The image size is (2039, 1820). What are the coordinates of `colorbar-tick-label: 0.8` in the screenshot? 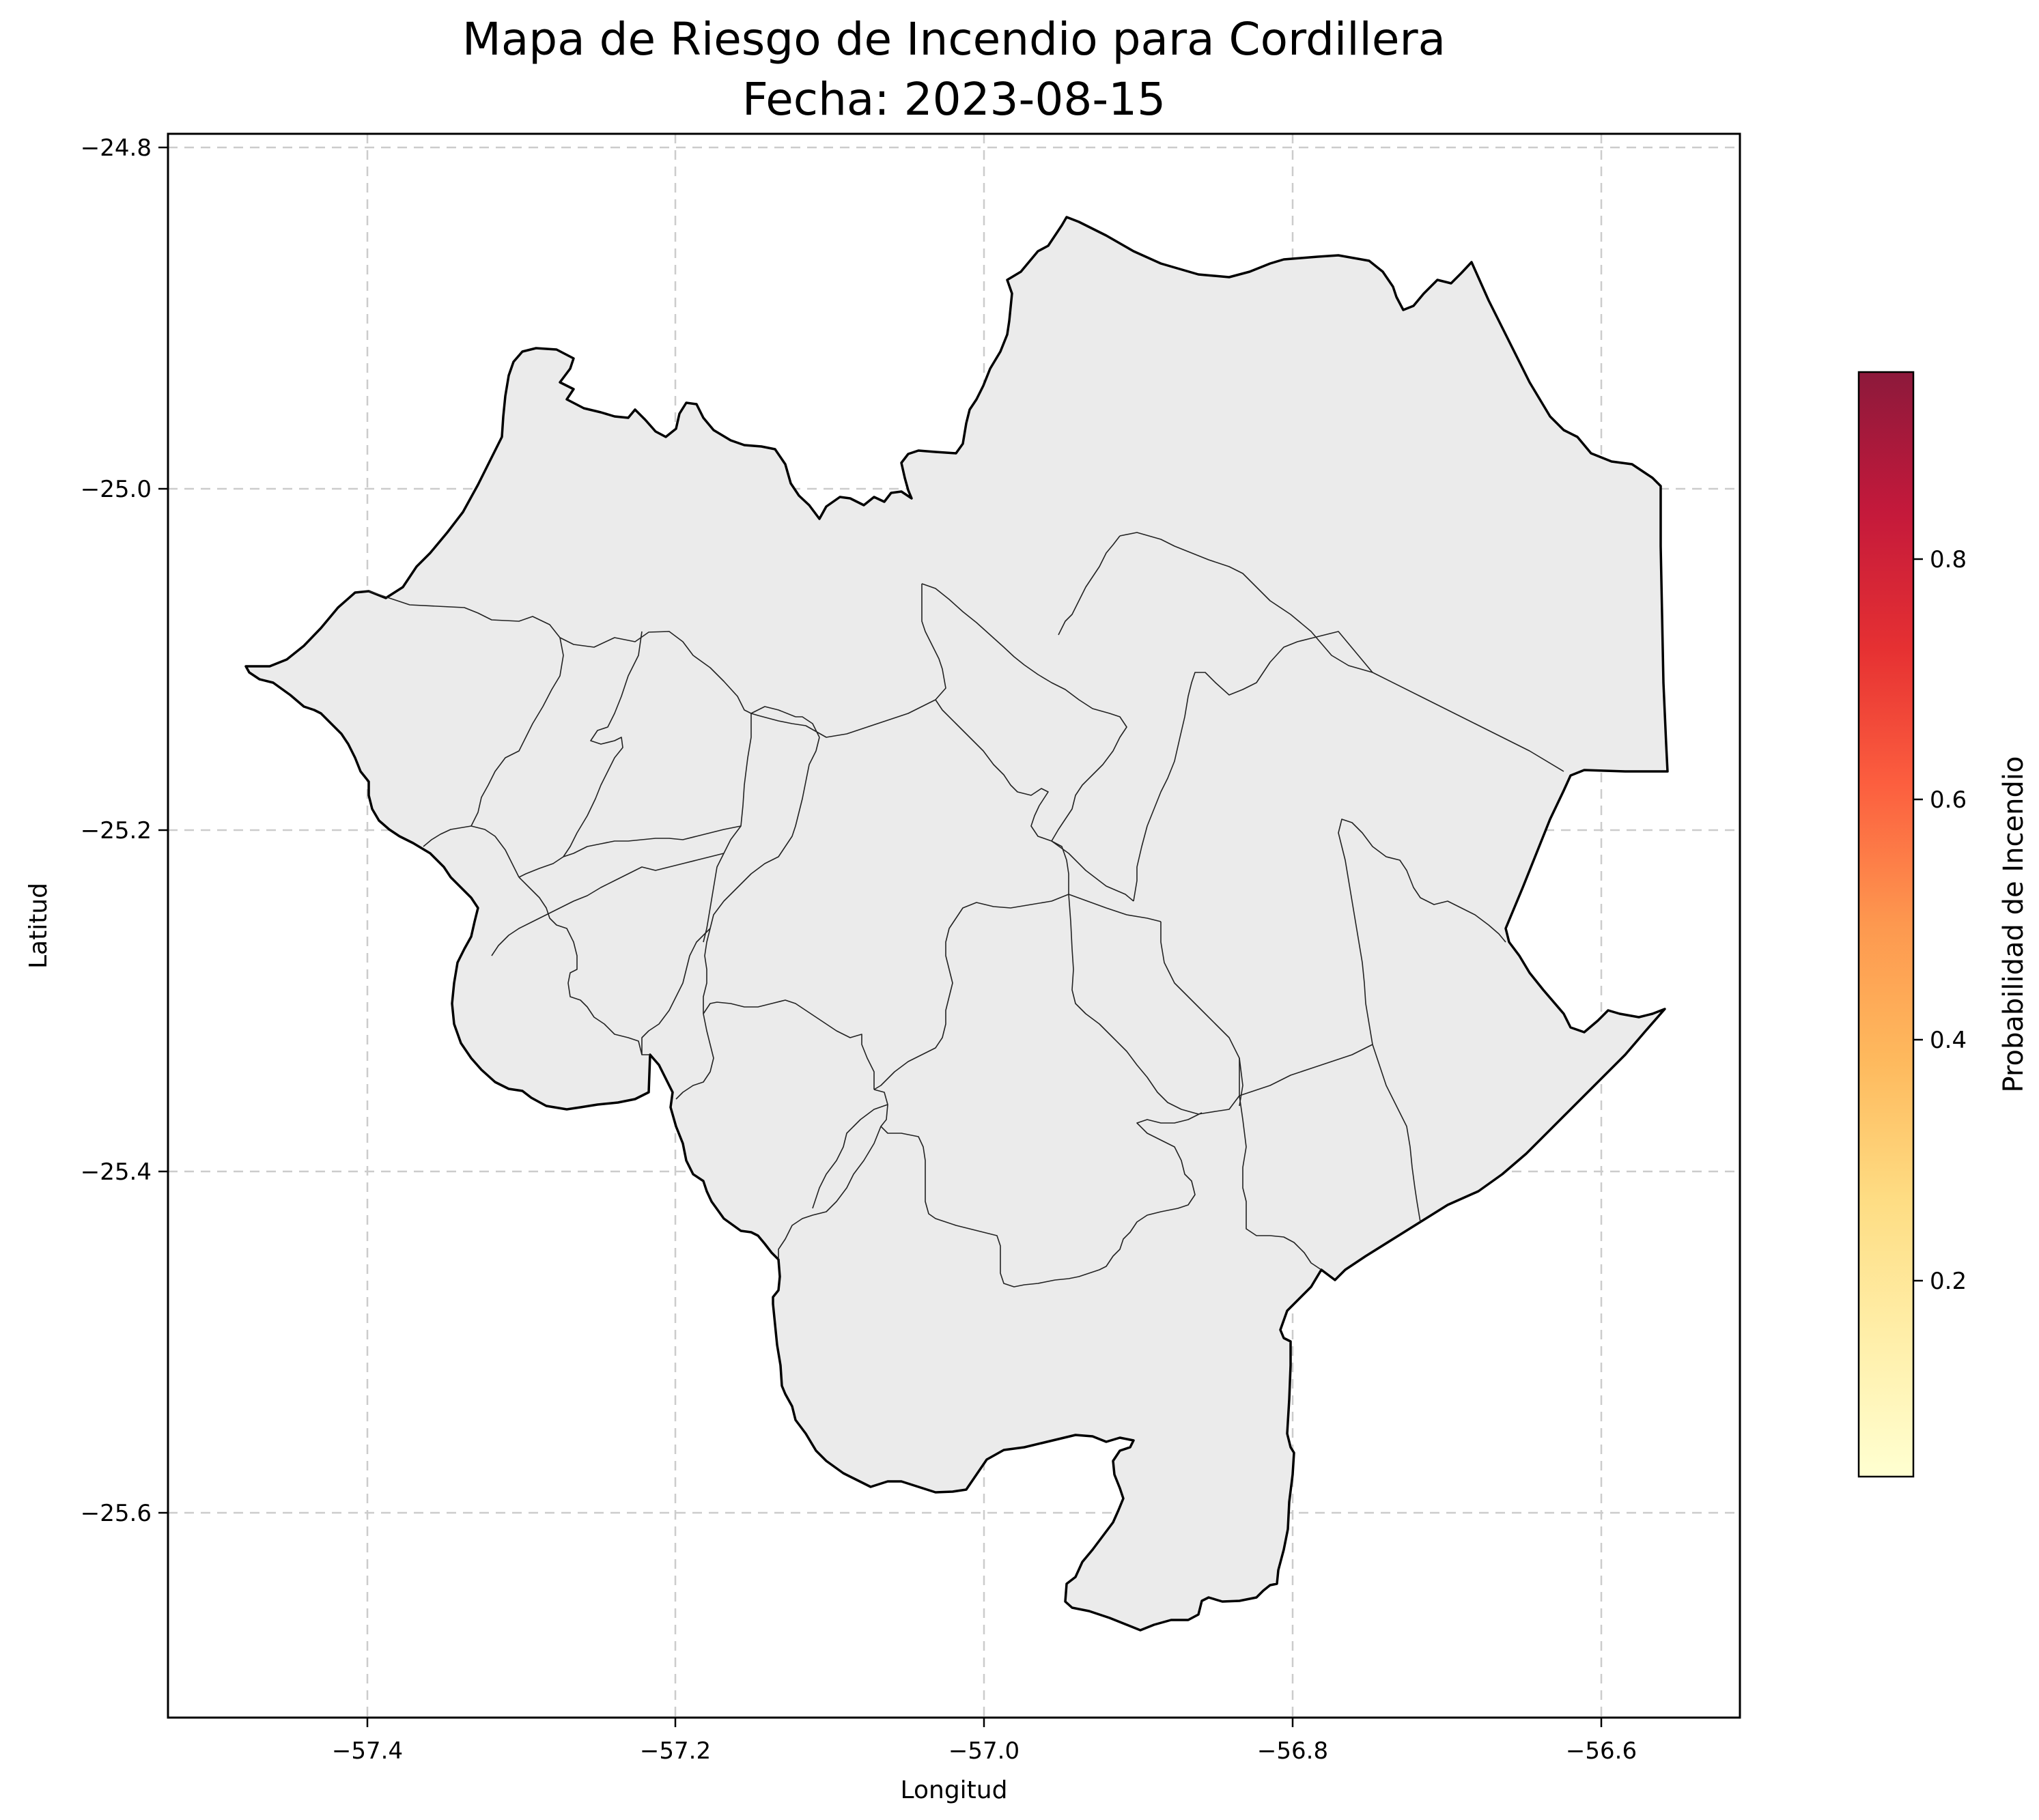 It's located at (1948, 559).